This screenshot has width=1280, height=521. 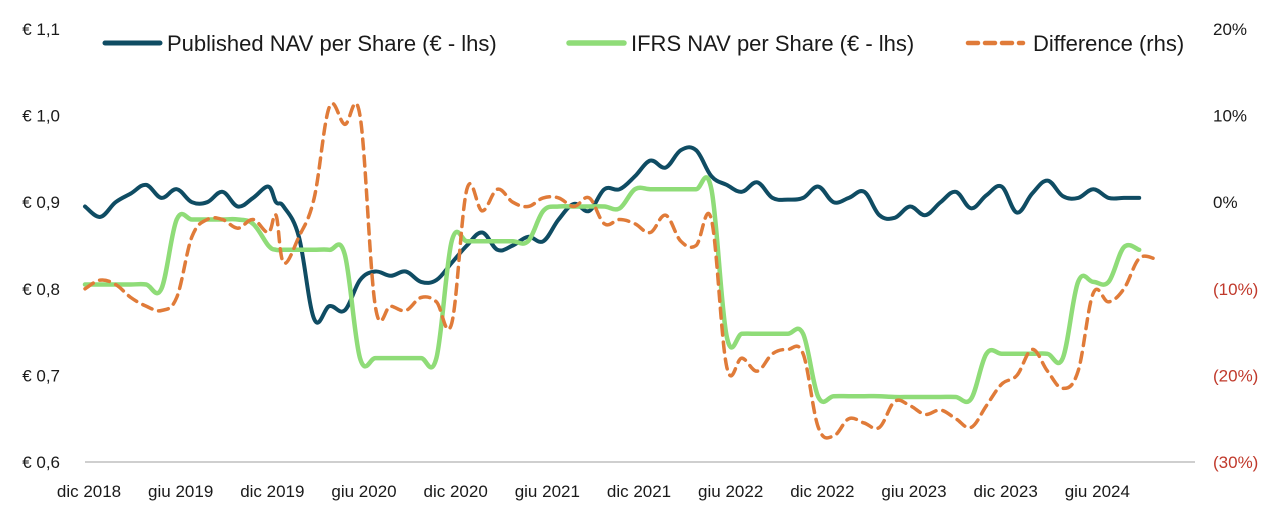 I want to click on x-tick-label: giu 2020, so click(x=363, y=491).